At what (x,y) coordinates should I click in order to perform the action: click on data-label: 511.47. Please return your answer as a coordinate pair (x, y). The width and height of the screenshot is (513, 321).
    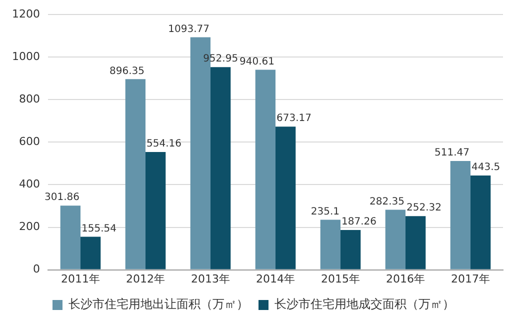
    Looking at the image, I should click on (452, 153).